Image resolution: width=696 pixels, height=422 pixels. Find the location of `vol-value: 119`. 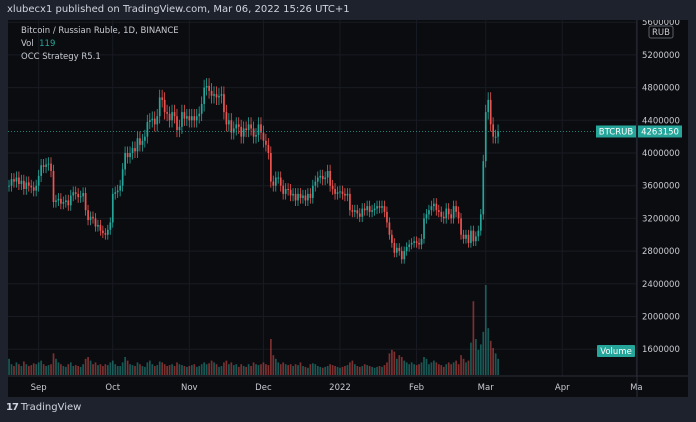

vol-value: 119 is located at coordinates (47, 44).